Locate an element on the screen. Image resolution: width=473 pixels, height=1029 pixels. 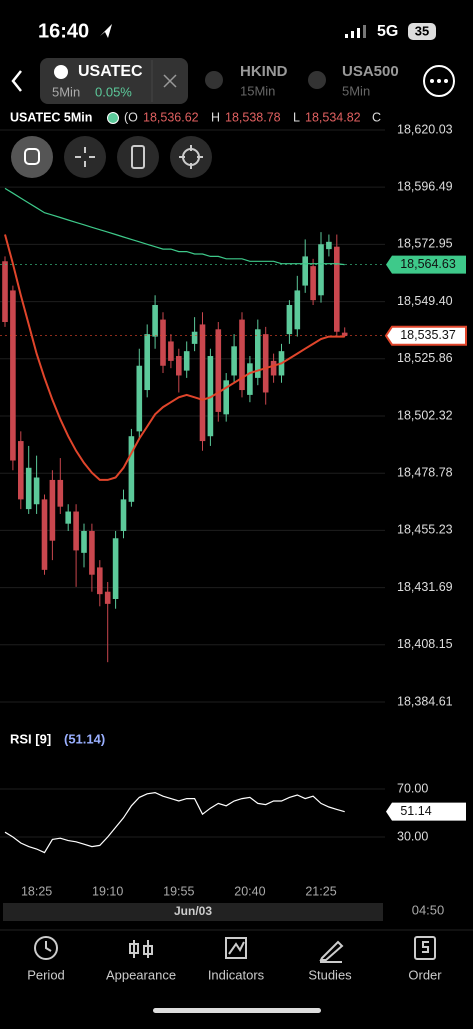
y-tick-label: 18,502.32 is located at coordinates (425, 415).